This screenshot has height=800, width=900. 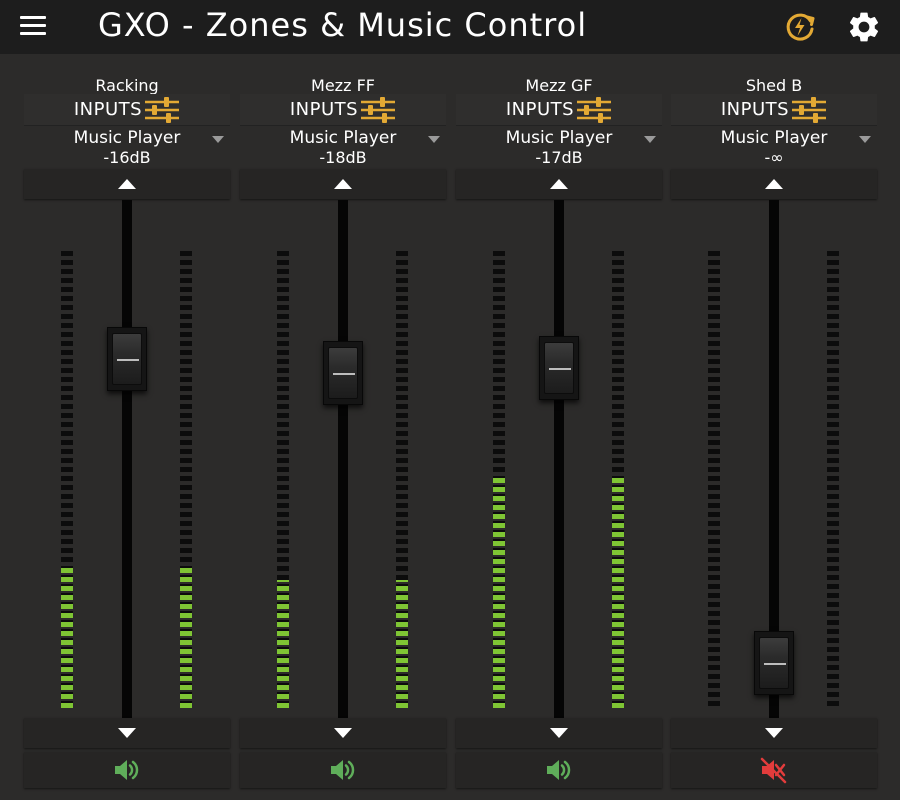 I want to click on menu-icon, so click(x=33, y=27).